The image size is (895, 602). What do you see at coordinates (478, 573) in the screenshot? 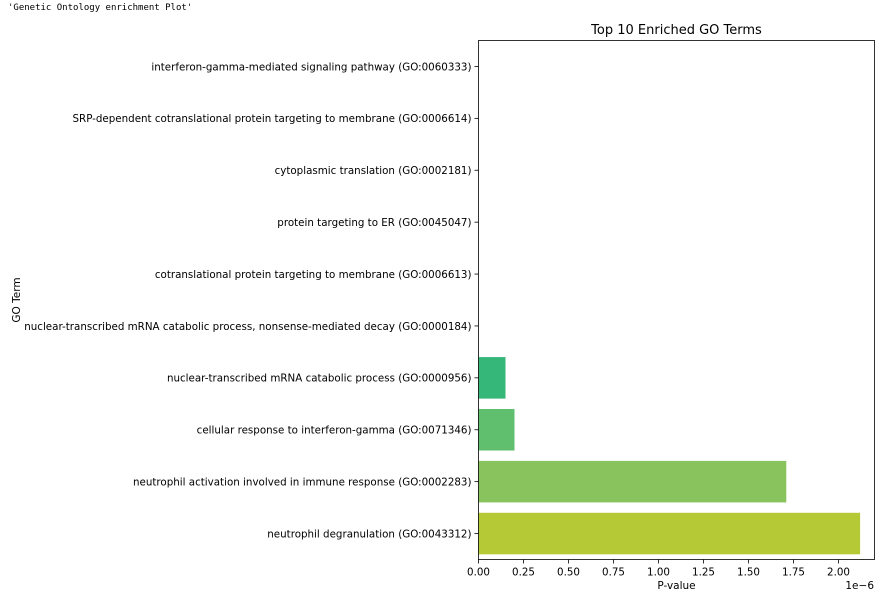
I see `x-tick-label: 0.00` at bounding box center [478, 573].